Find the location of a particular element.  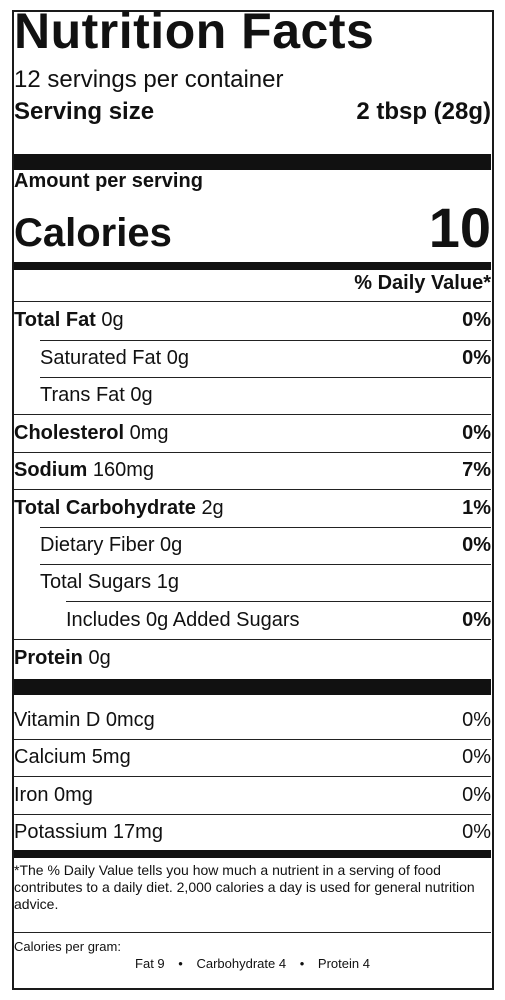

nutrient-name: Sodium 160mg is located at coordinates (84, 470).